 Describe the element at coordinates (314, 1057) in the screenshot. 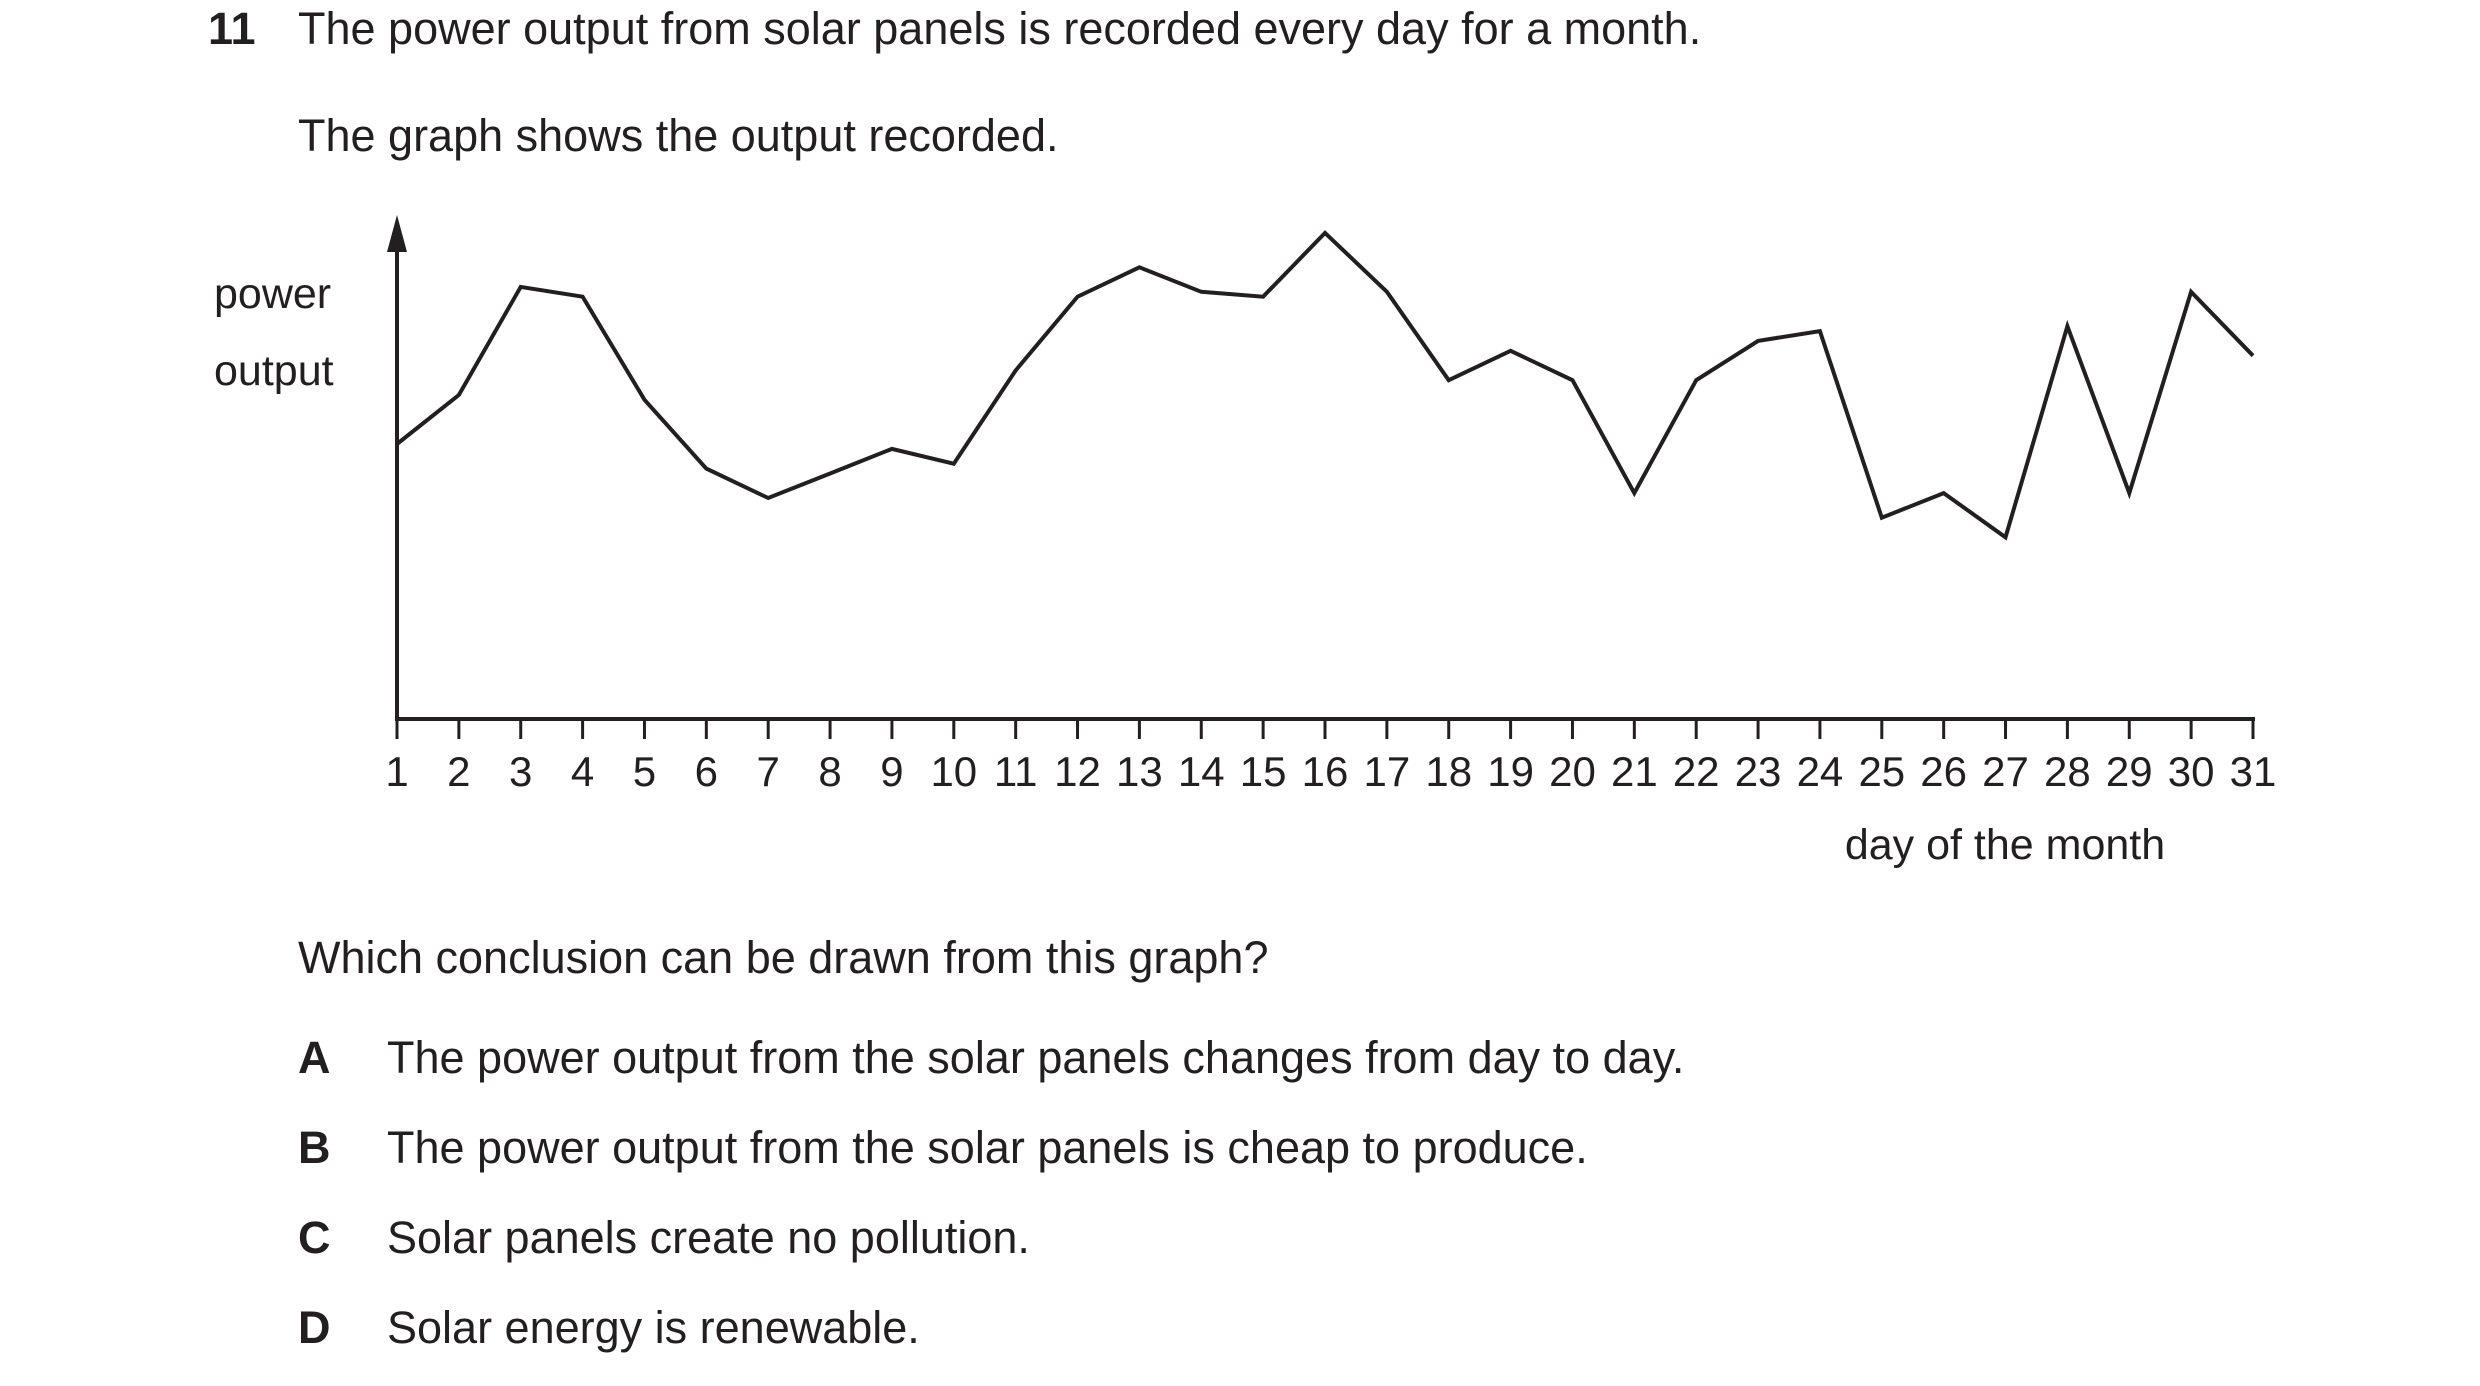

I see `option-letter: A` at that location.